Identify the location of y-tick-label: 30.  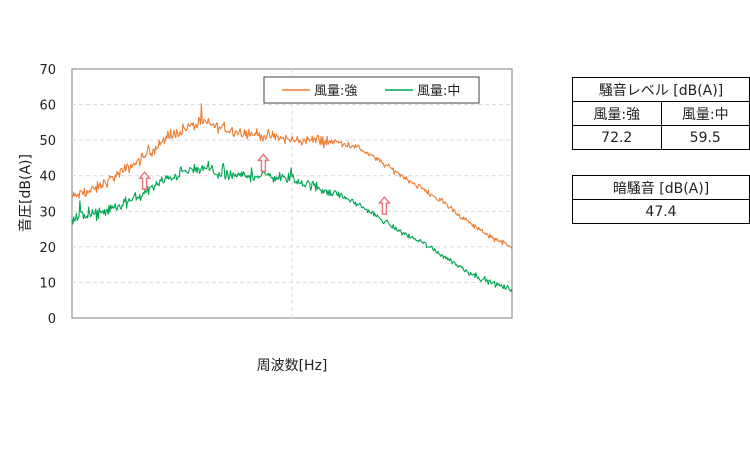
(47, 212).